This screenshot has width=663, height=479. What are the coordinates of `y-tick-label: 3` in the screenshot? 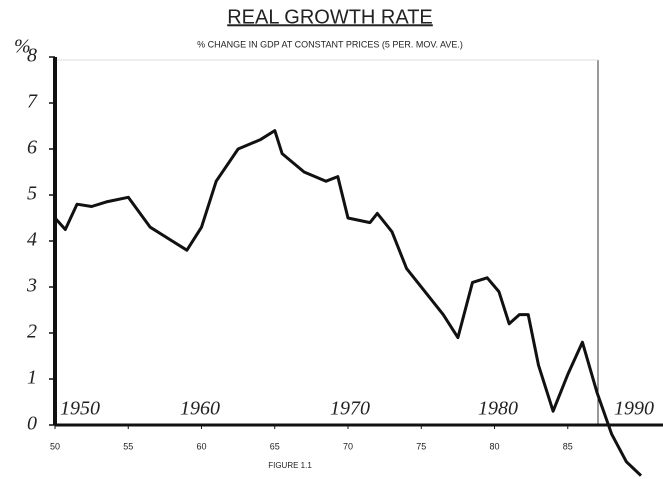 It's located at (31, 286).